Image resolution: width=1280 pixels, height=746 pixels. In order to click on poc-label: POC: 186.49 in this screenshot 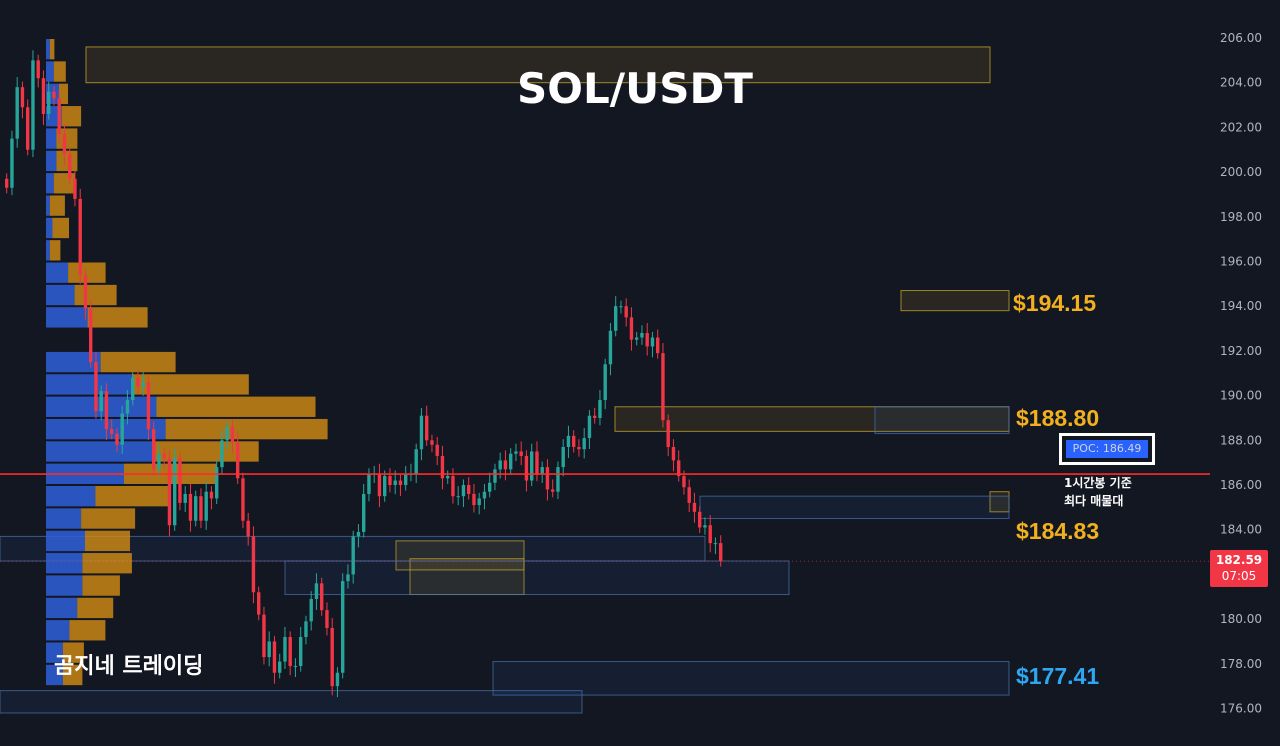, I will do `click(1107, 449)`.